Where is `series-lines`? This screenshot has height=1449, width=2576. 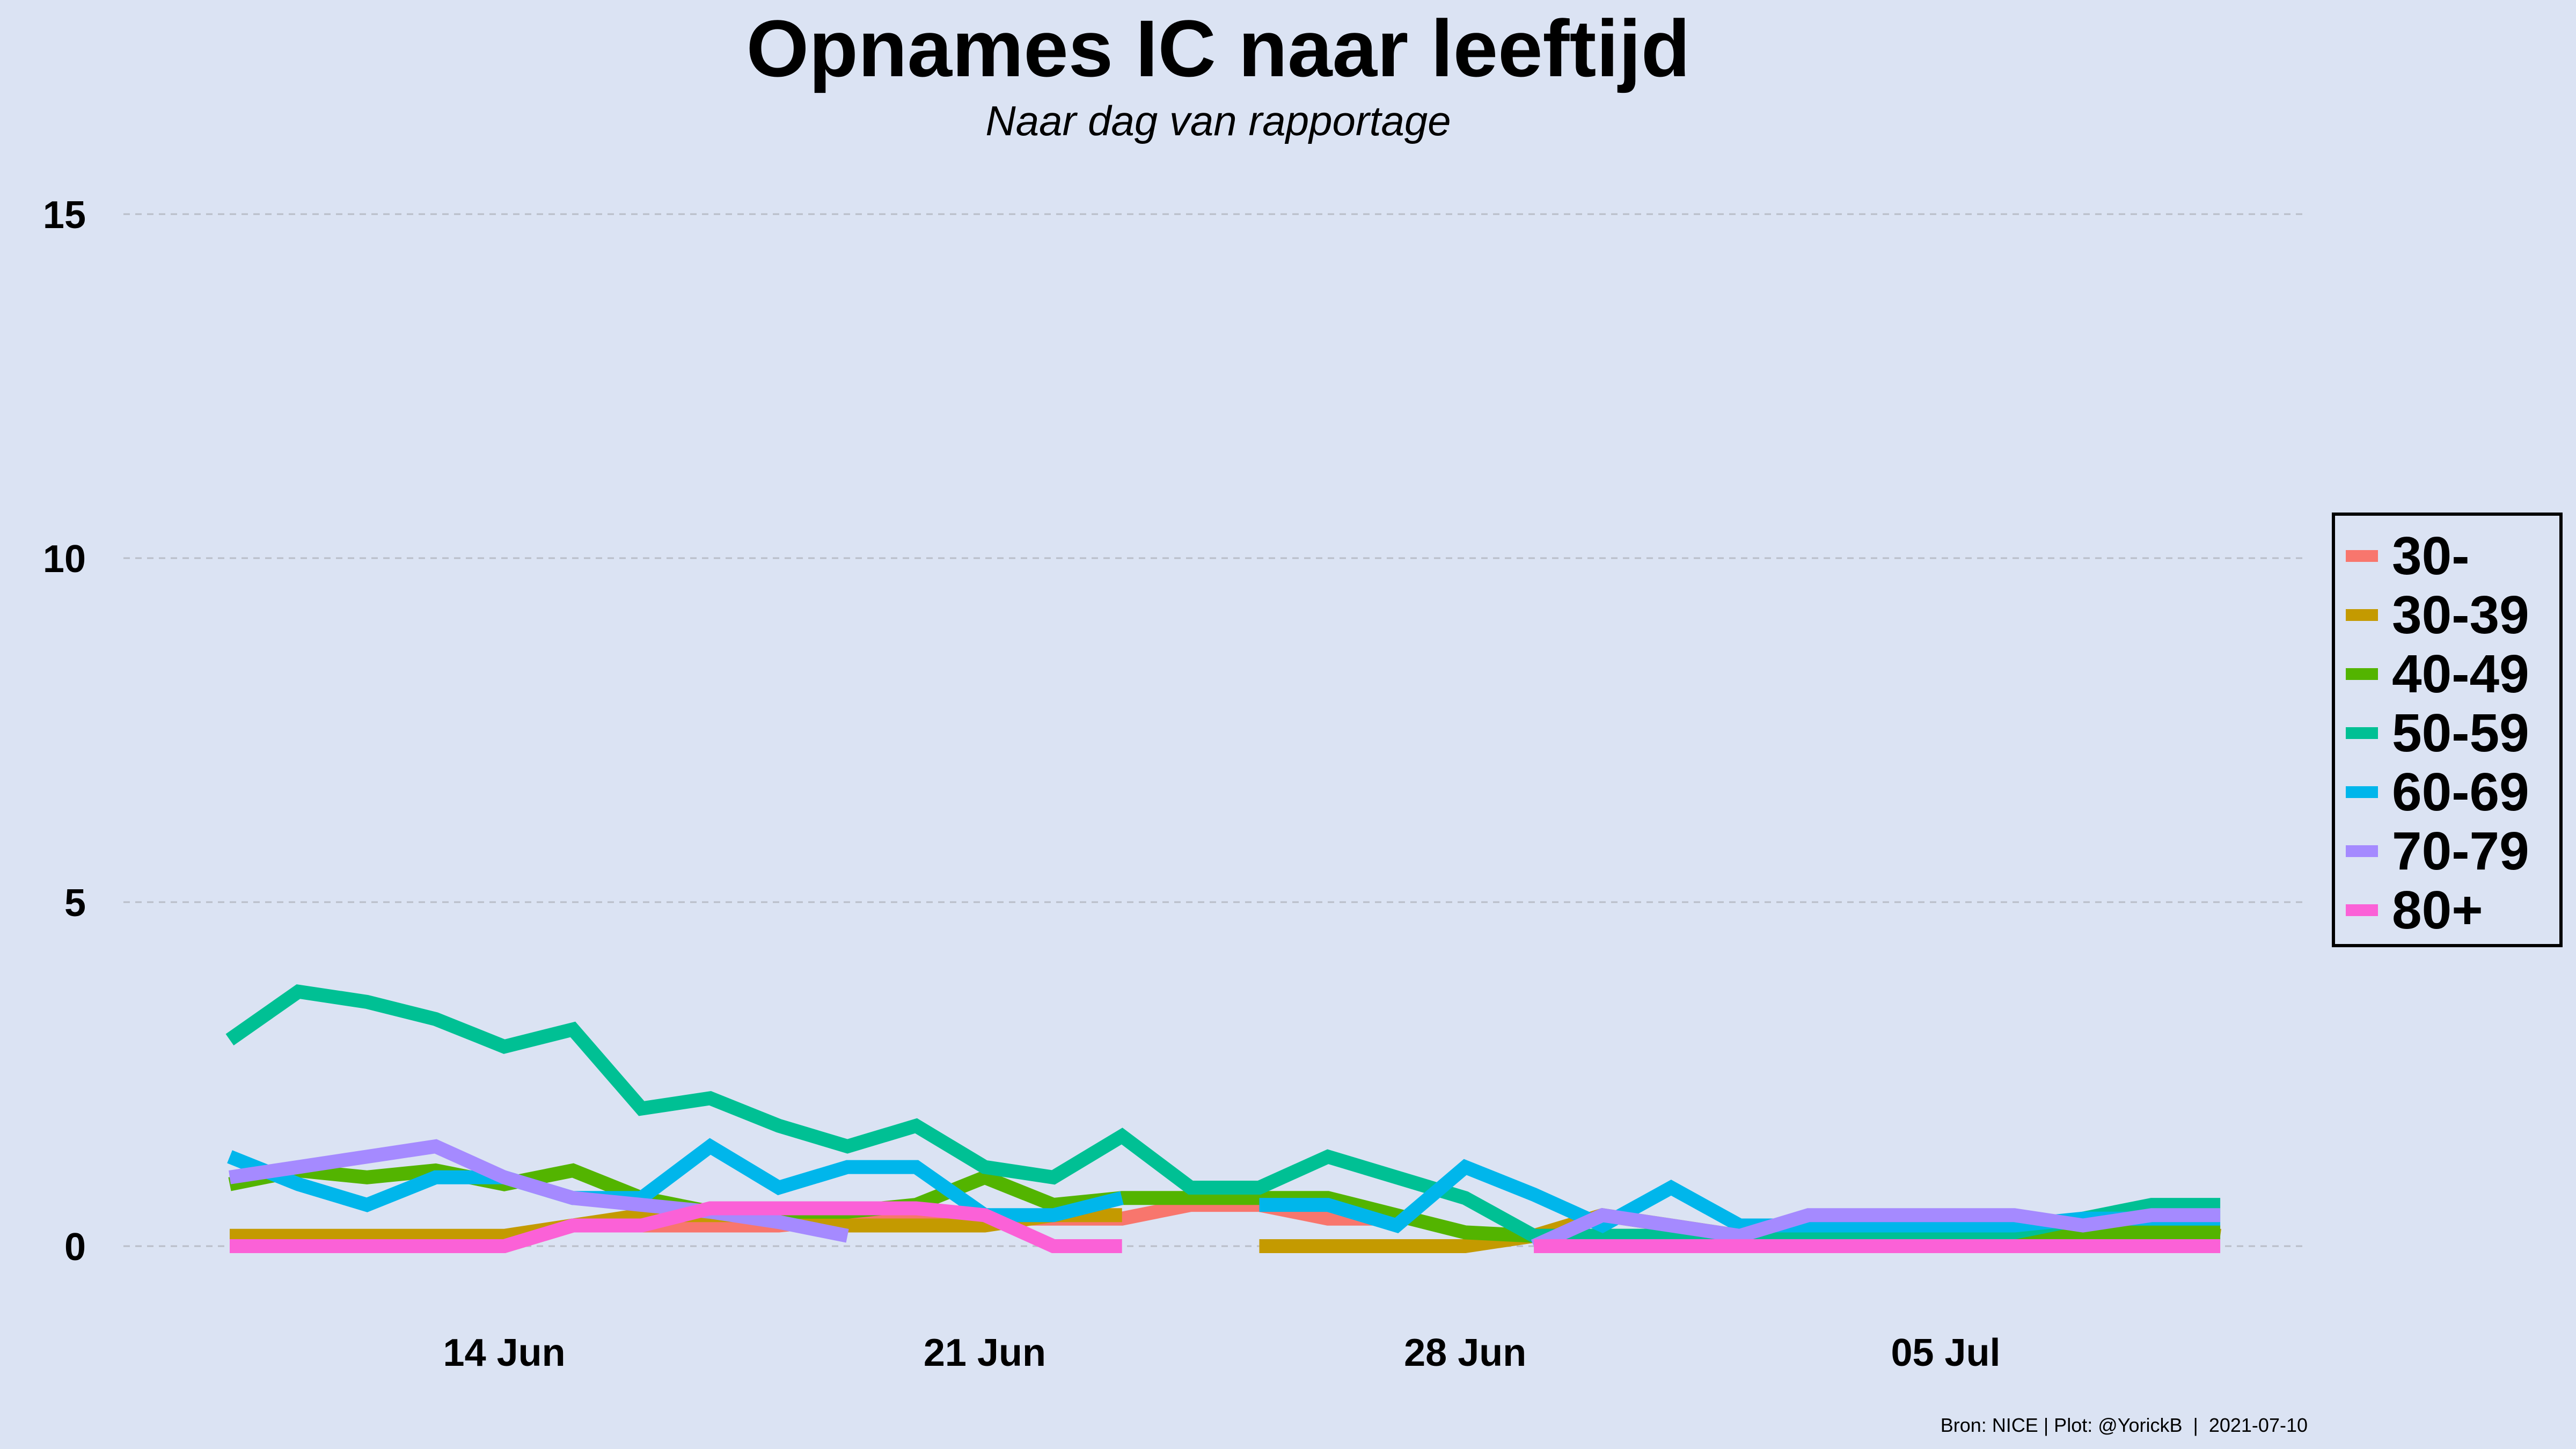
series-lines is located at coordinates (1223, 1118).